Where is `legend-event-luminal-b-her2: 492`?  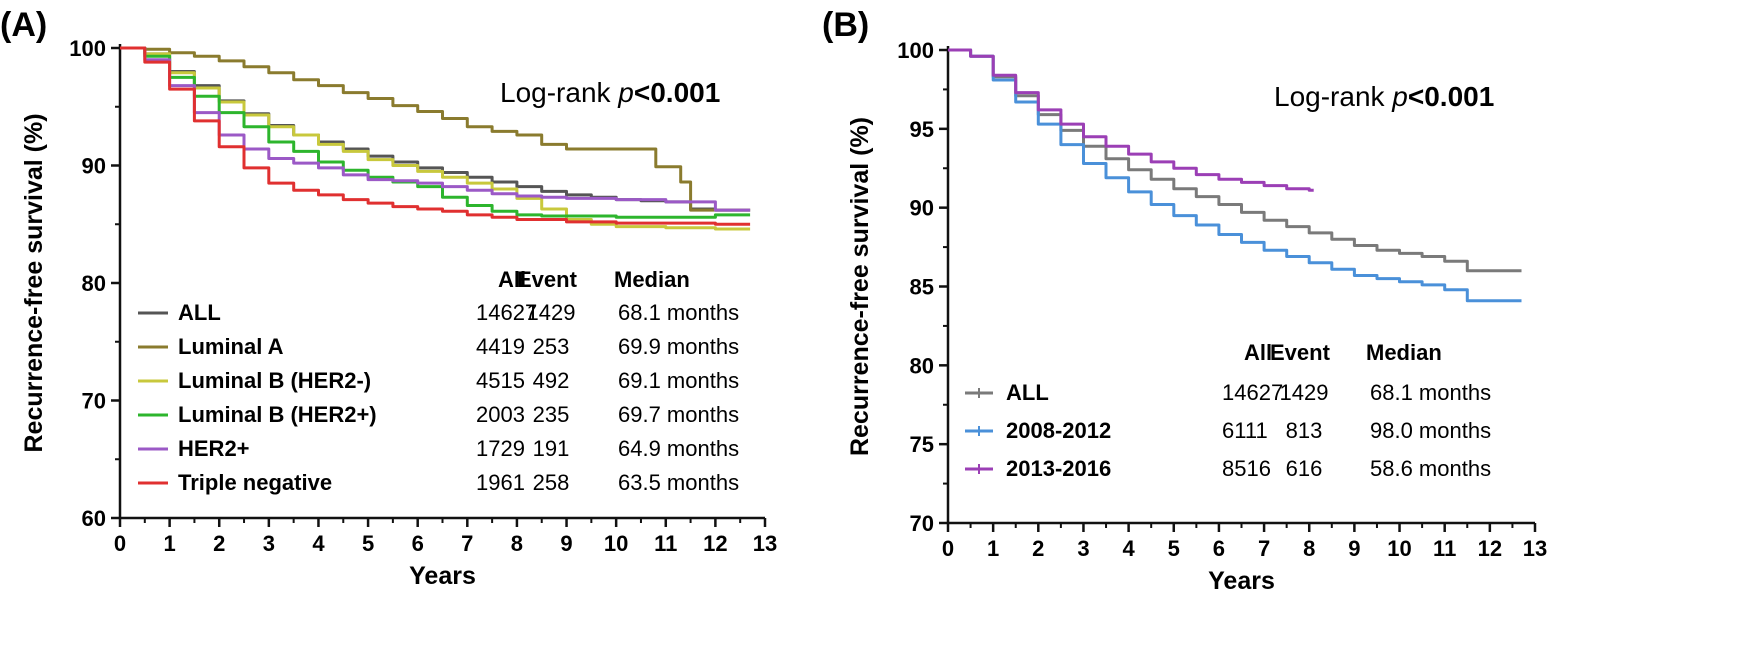
legend-event-luminal-b-her2: 492 is located at coordinates (551, 380).